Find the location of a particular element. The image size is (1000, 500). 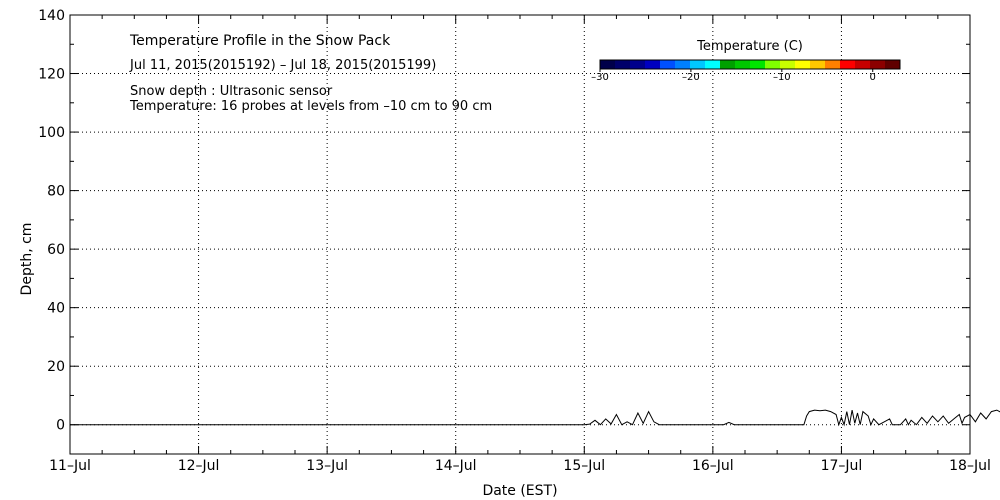

x-tick-label: 15–Jul is located at coordinates (584, 466).